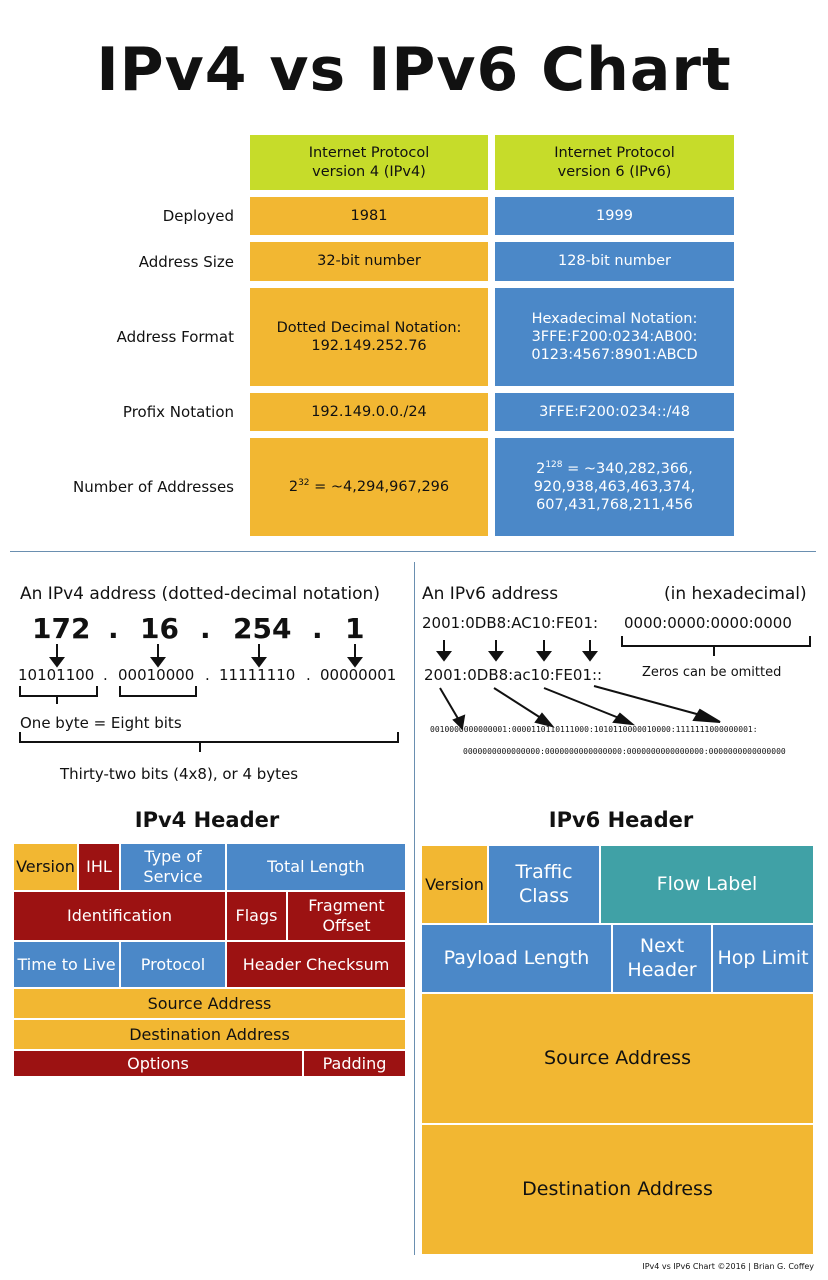  Describe the element at coordinates (554, 464) in the screenshot. I see `exponent: 128` at that location.